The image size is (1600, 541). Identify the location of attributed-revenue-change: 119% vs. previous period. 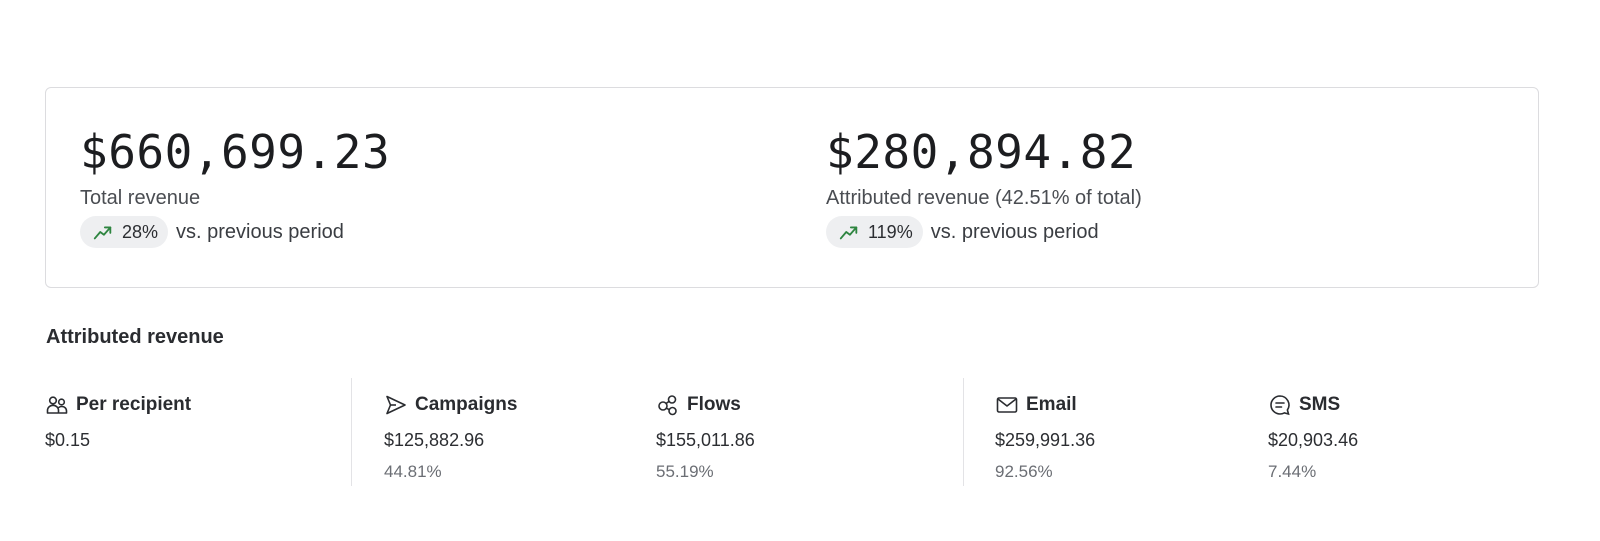
(984, 232).